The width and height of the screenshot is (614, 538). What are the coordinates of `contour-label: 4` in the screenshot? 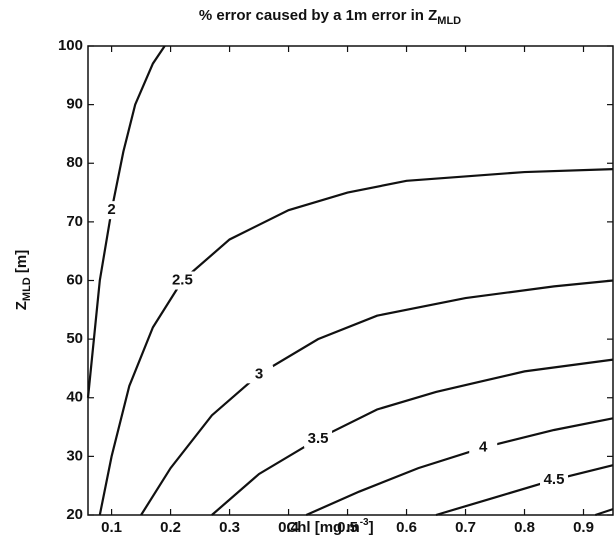 It's located at (483, 447).